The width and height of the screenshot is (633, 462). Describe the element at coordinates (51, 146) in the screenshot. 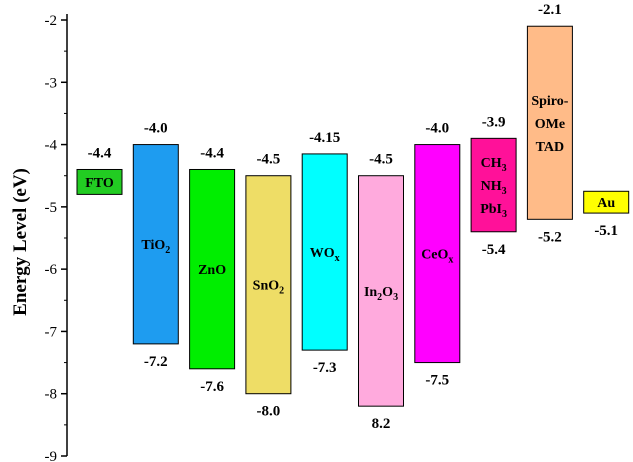

I see `y-tick-label: -4` at that location.